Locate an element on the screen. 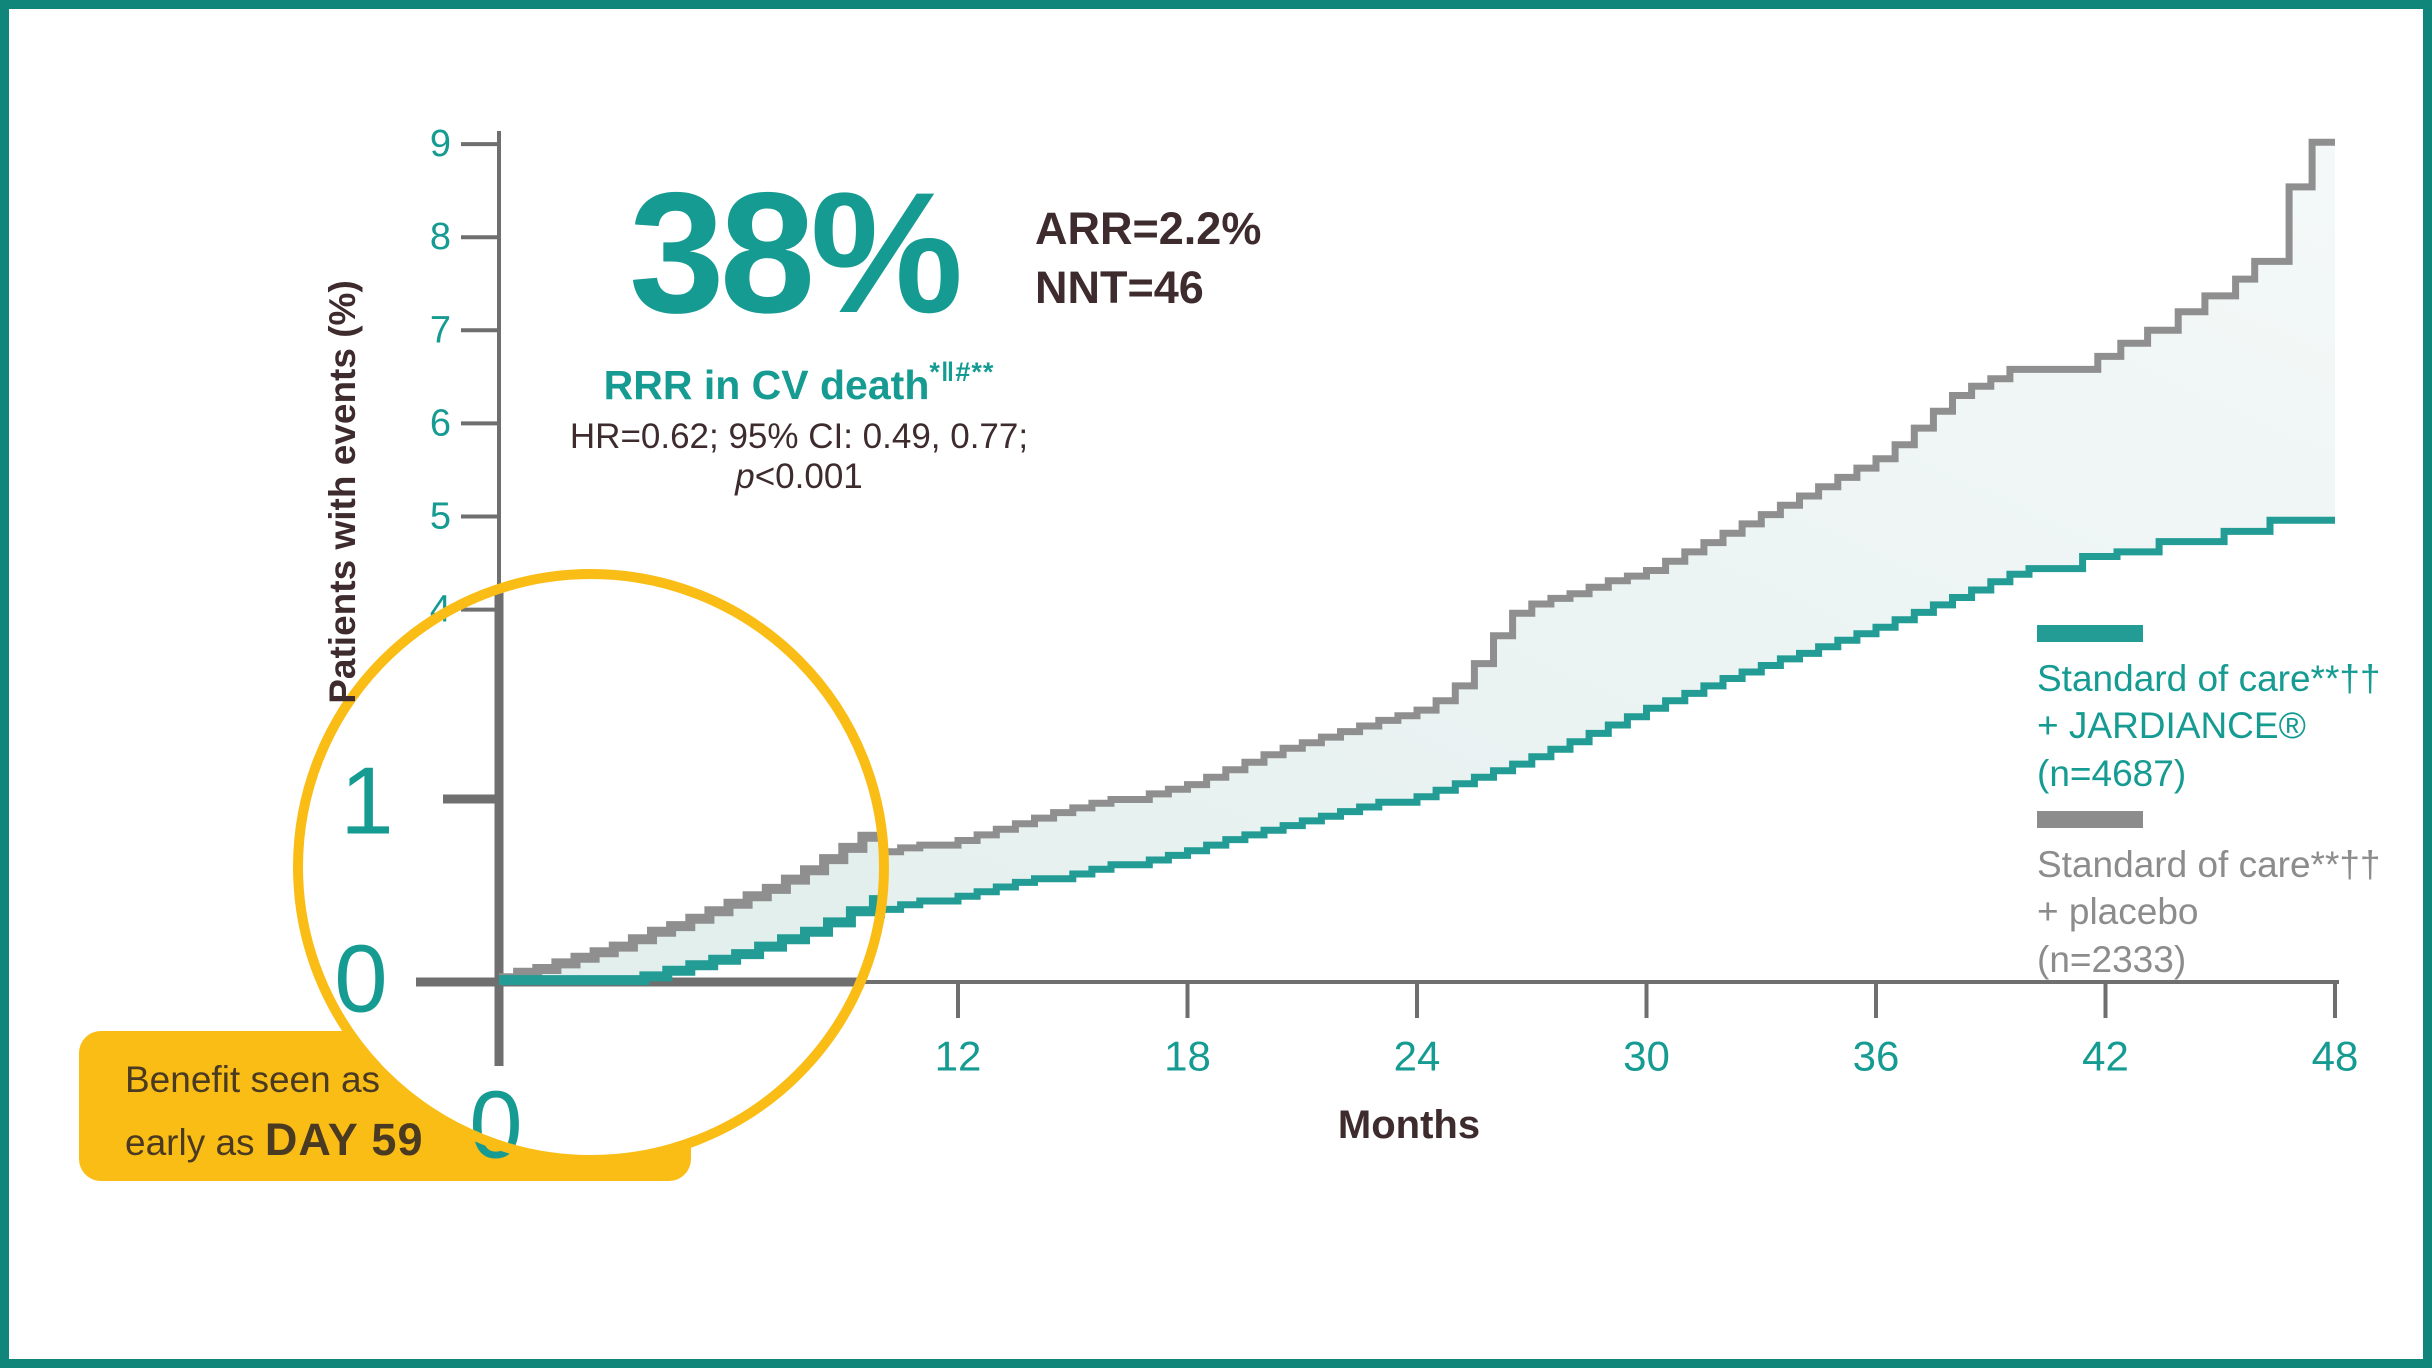 The width and height of the screenshot is (2432, 1368). magnified-jardiance-curve is located at coordinates (690, 940).